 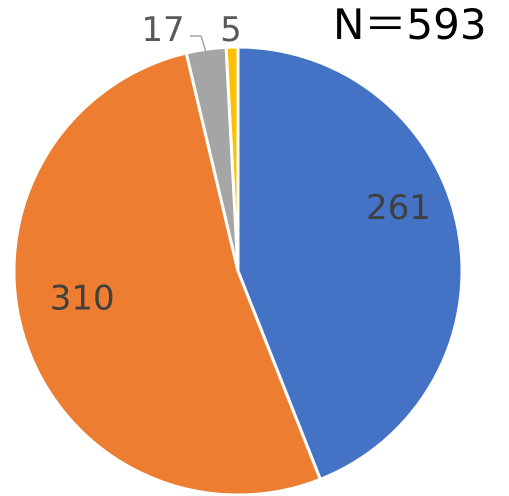 I want to click on data-label-5: 5, so click(x=231, y=30).